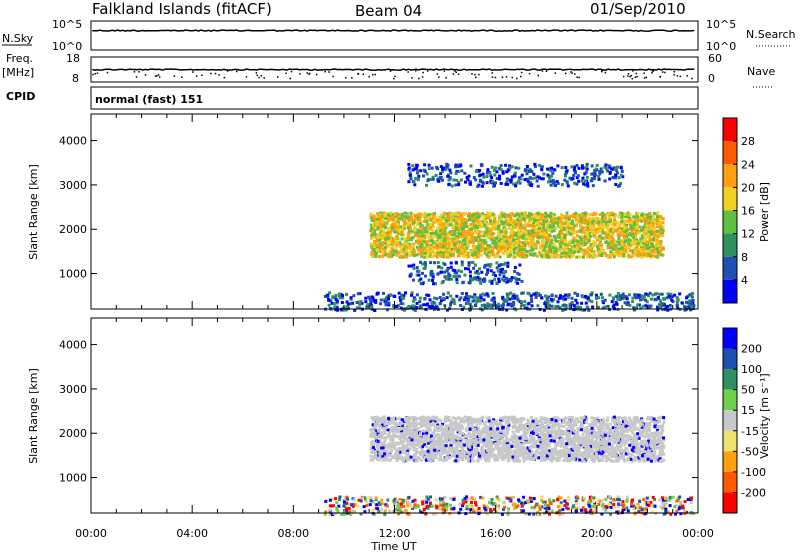 Image resolution: width=800 pixels, height=554 pixels. I want to click on velocity-echoes, so click(509, 465).